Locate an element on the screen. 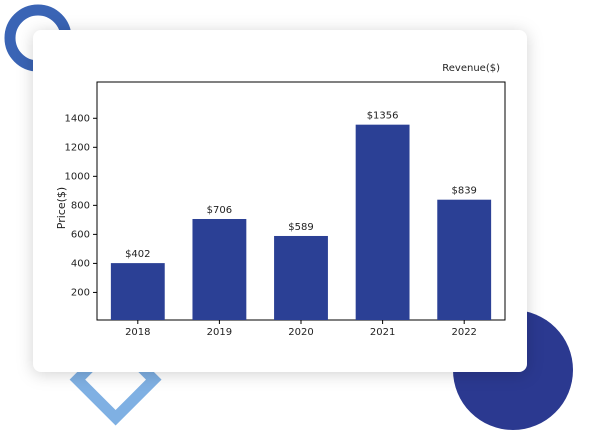  y-tick-label: 1000 is located at coordinates (77, 176).